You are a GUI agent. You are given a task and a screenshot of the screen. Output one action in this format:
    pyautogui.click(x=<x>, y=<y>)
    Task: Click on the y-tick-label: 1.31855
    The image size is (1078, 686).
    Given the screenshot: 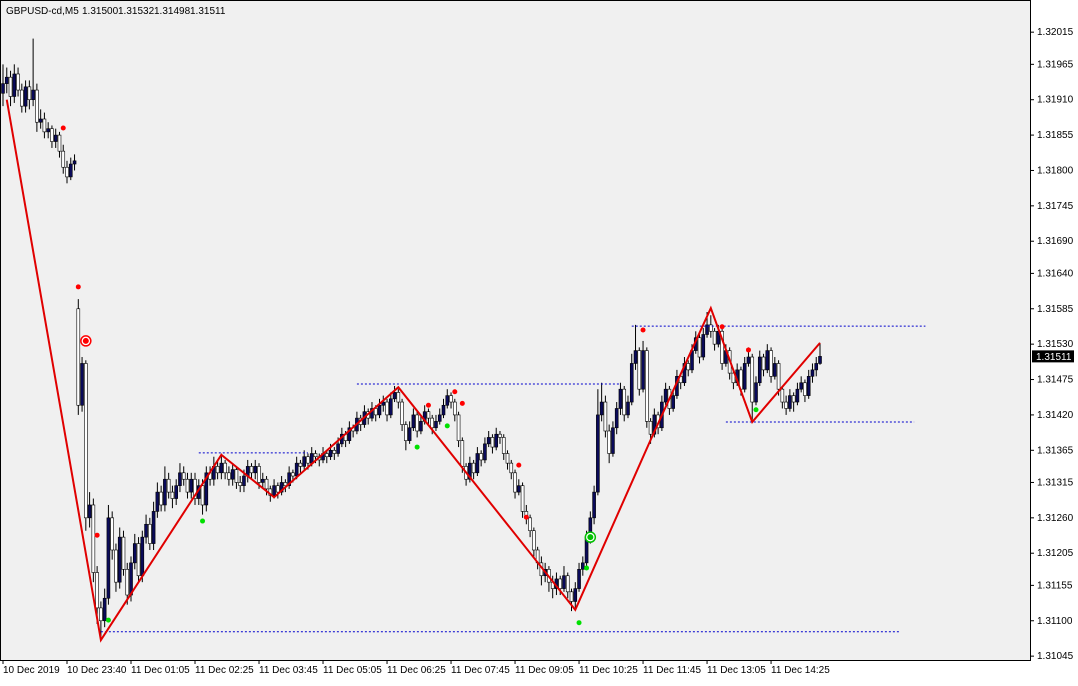 What is the action you would take?
    pyautogui.click(x=1055, y=135)
    